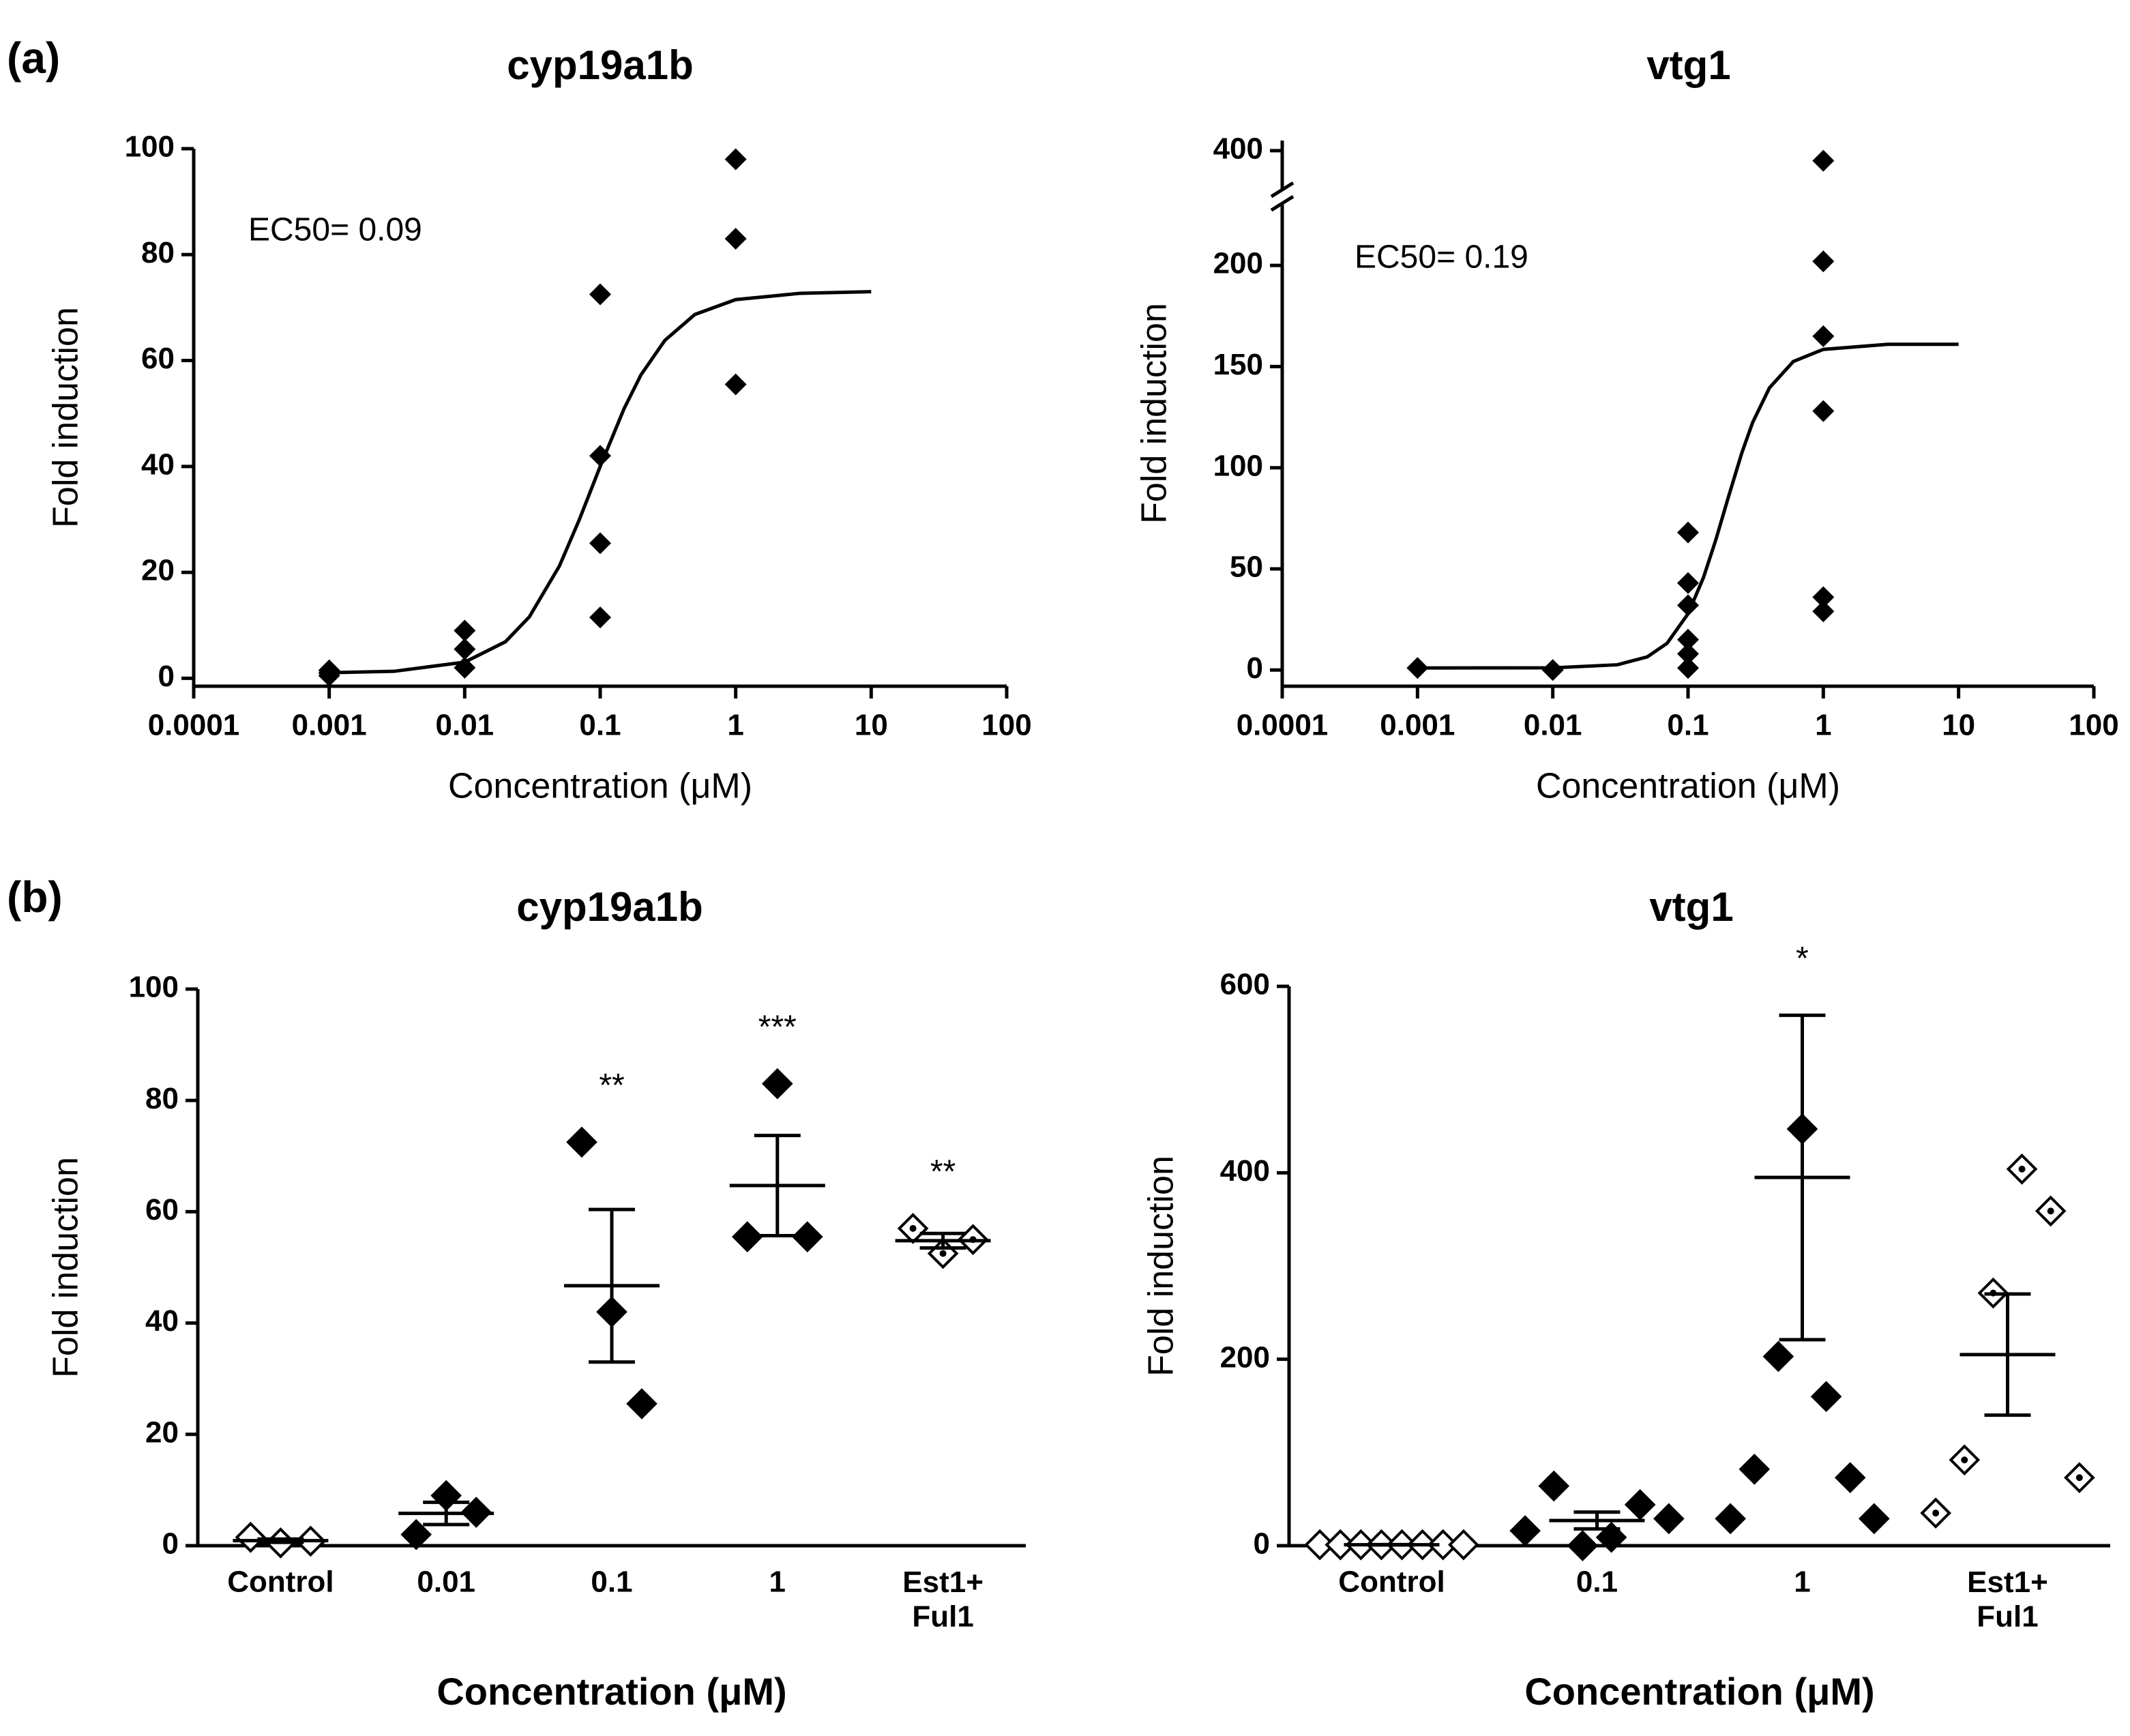 The height and width of the screenshot is (1736, 2130). What do you see at coordinates (281, 1582) in the screenshot?
I see `x-tick-label: Control` at bounding box center [281, 1582].